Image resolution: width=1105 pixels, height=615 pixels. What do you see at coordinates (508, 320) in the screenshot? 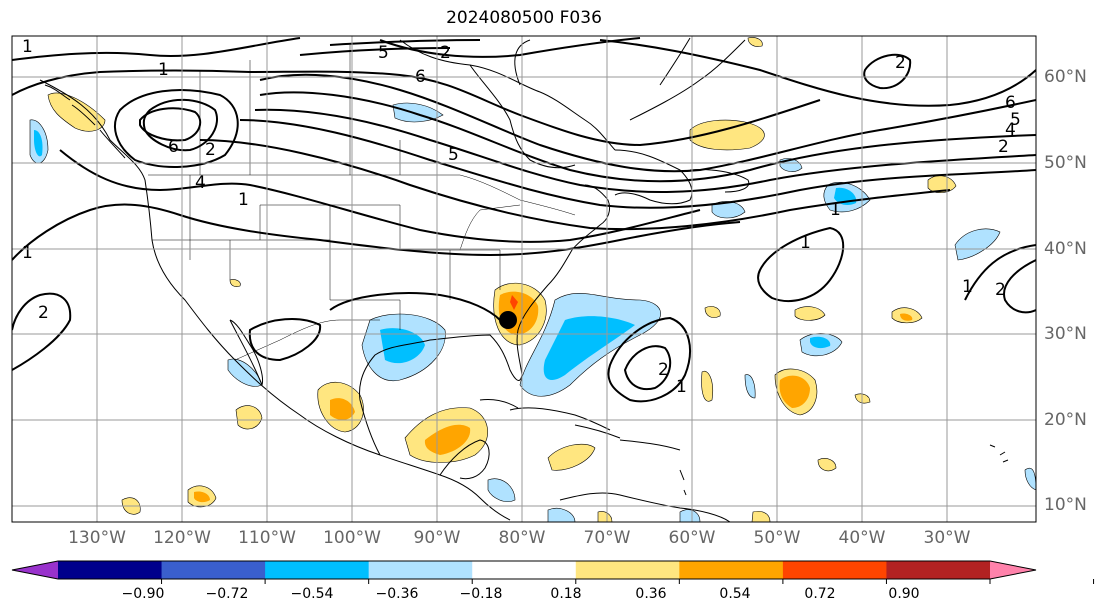
I see `storm-center-marker` at bounding box center [508, 320].